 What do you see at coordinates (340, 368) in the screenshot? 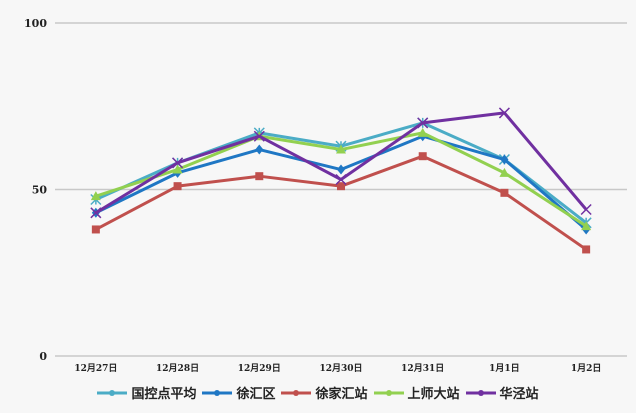
I see `x-tick-label: 12月30日` at bounding box center [340, 368].